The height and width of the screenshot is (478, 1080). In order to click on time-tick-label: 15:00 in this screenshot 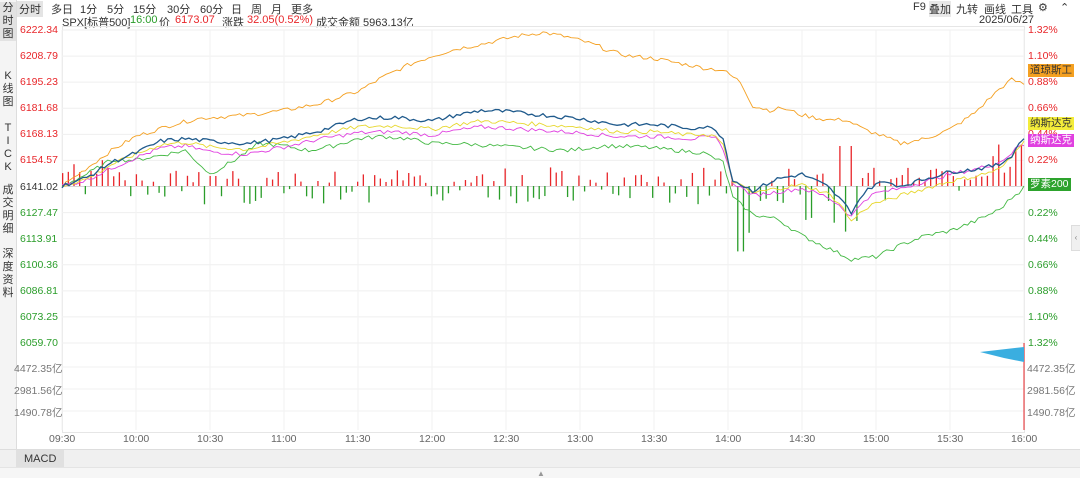, I will do `click(876, 439)`.